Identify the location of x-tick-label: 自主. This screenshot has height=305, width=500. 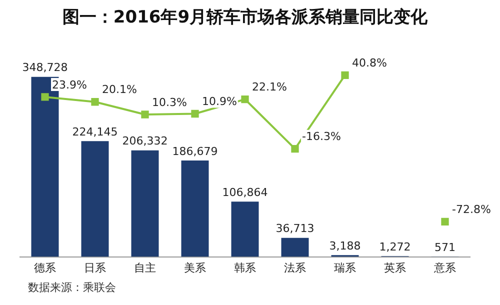
(145, 267).